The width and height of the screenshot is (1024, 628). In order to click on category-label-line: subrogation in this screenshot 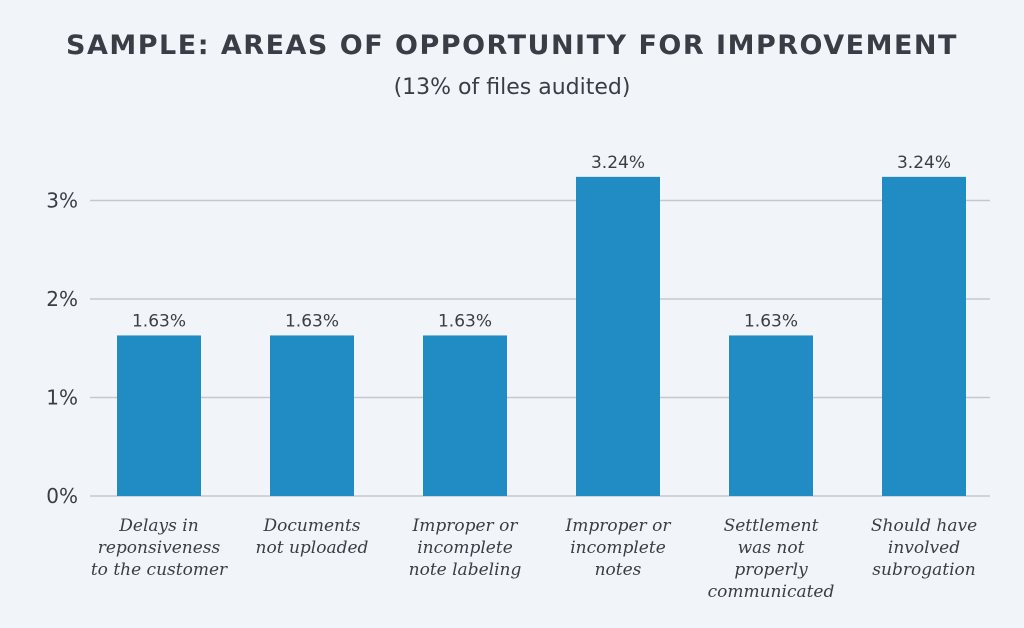, I will do `click(923, 570)`.